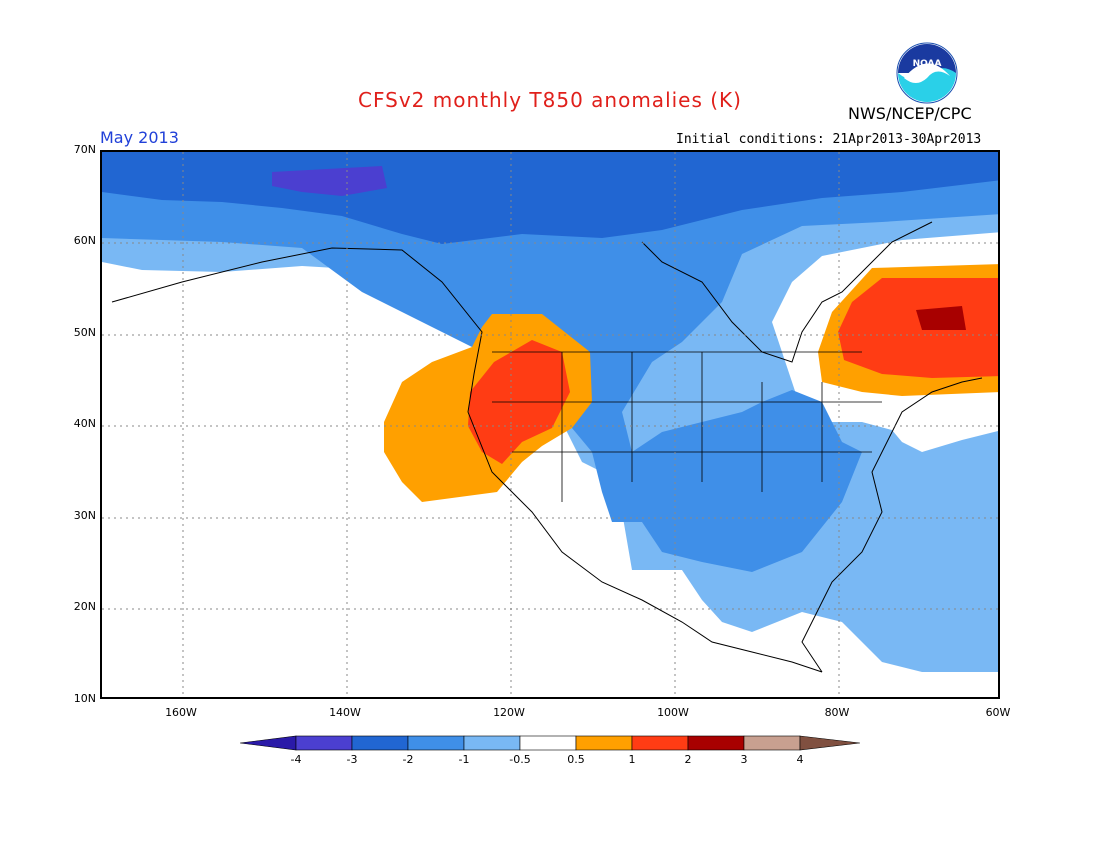 The width and height of the screenshot is (1100, 850). I want to click on lon-label: 60W, so click(998, 712).